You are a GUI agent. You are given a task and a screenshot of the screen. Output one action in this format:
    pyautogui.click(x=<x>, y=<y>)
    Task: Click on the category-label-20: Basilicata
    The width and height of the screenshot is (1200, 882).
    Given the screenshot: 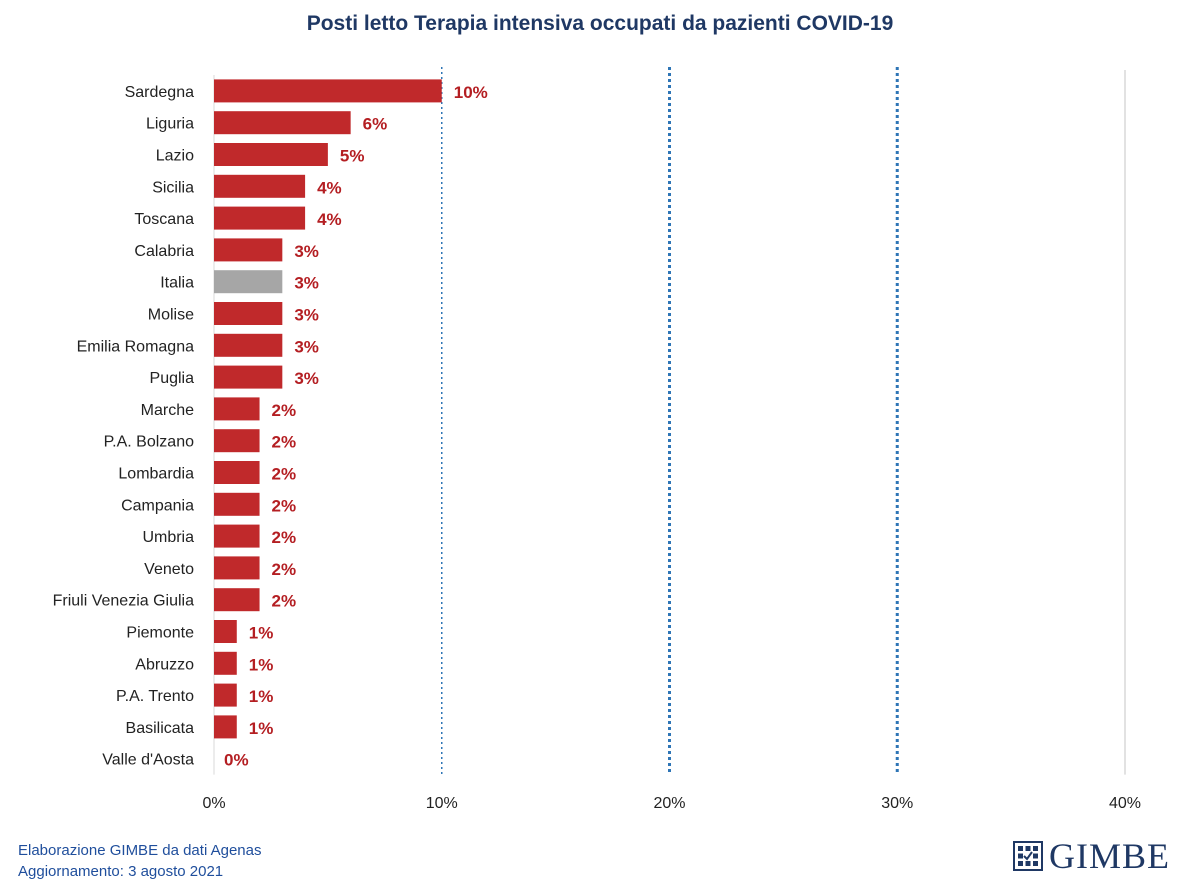 What is the action you would take?
    pyautogui.click(x=160, y=728)
    